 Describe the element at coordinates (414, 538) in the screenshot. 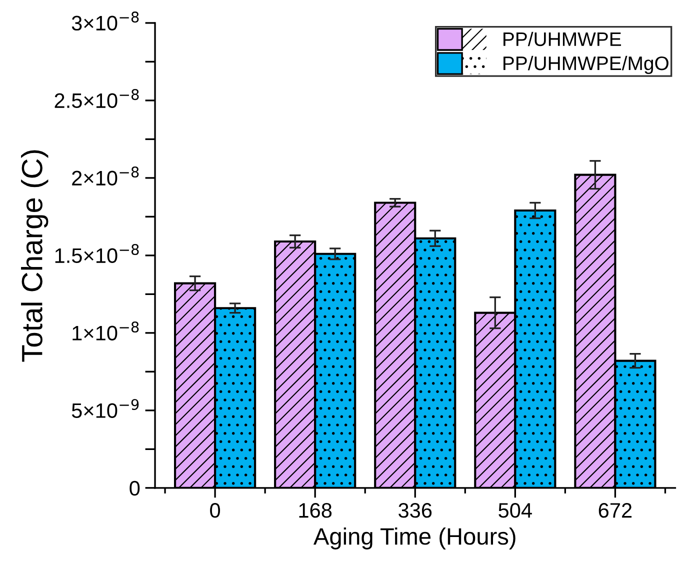

I see `x-axis-title: Aging Time (Hours)` at that location.